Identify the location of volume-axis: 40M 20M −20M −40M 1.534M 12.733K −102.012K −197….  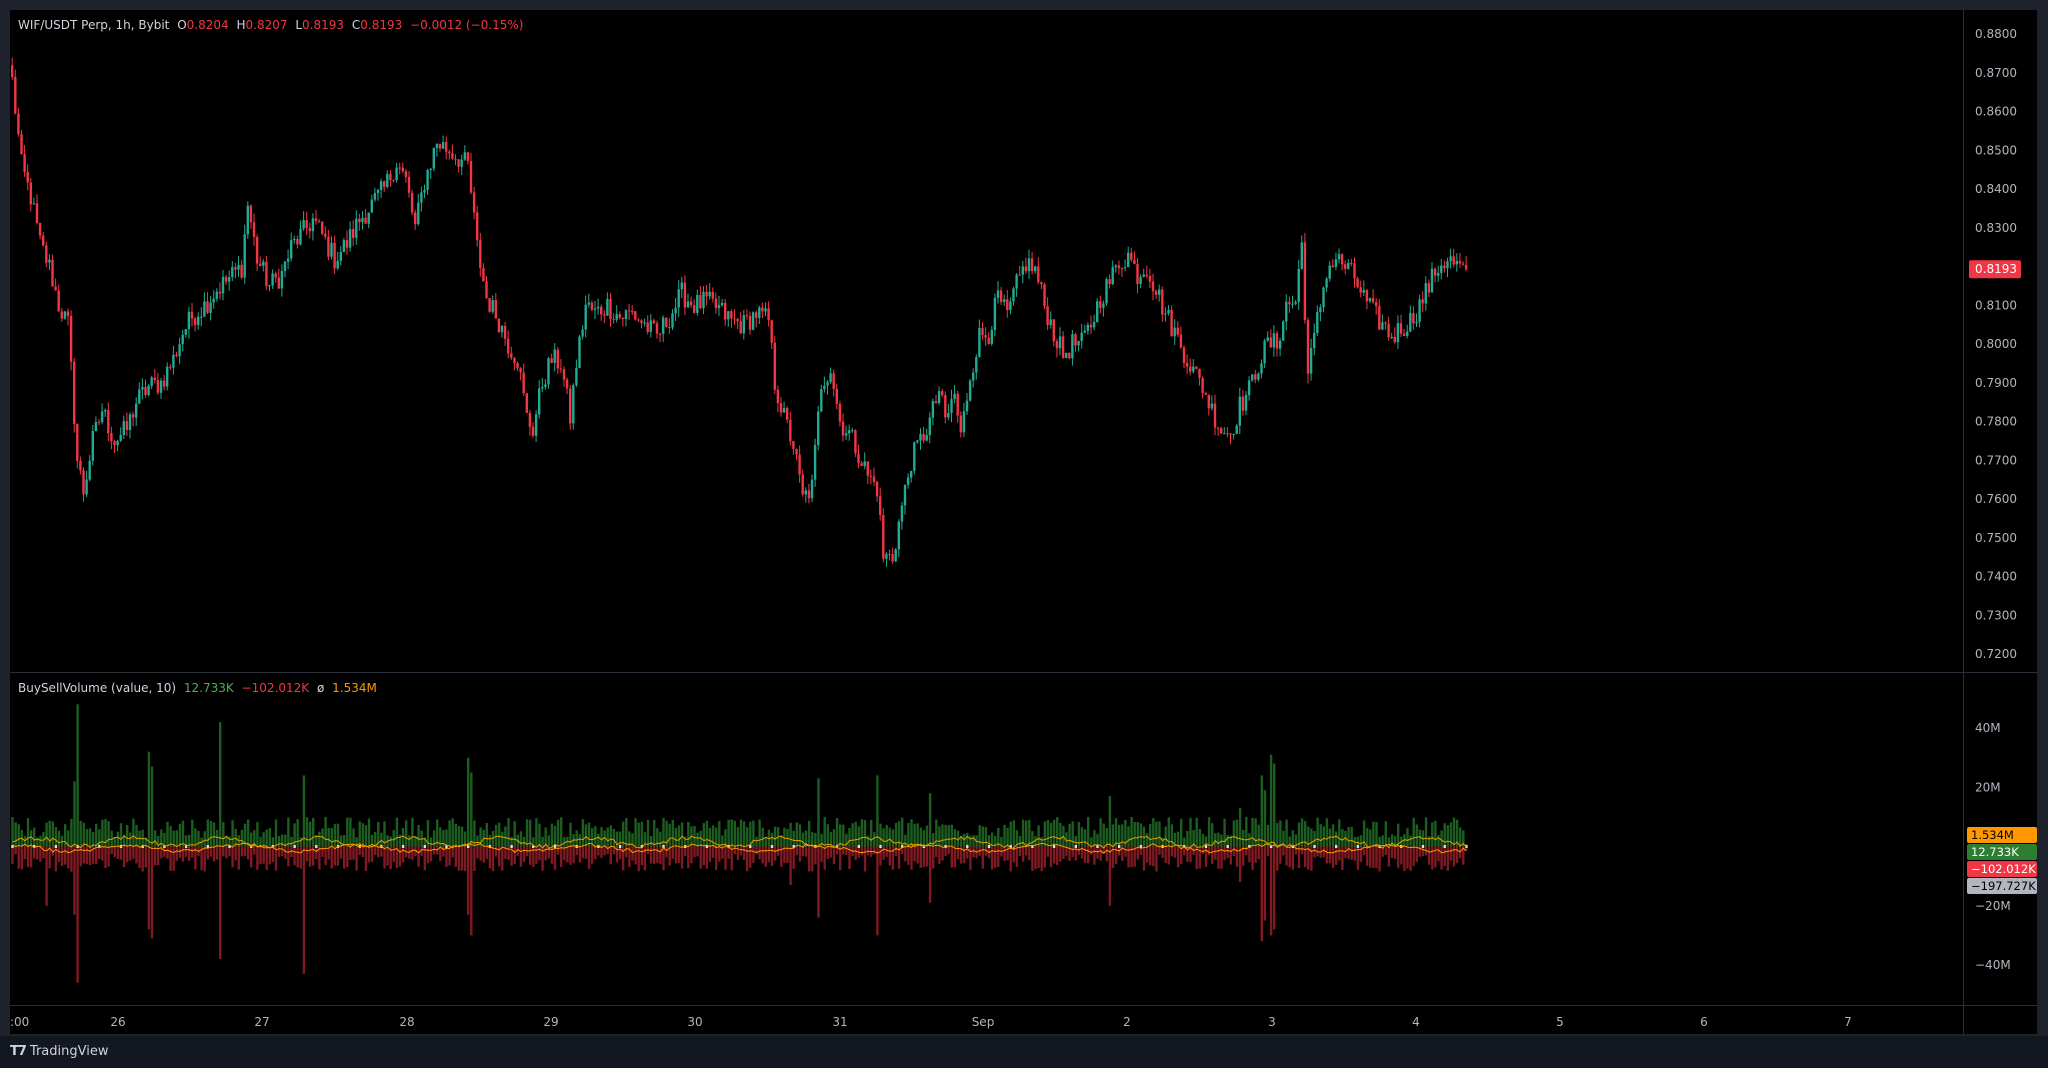
(2002, 846).